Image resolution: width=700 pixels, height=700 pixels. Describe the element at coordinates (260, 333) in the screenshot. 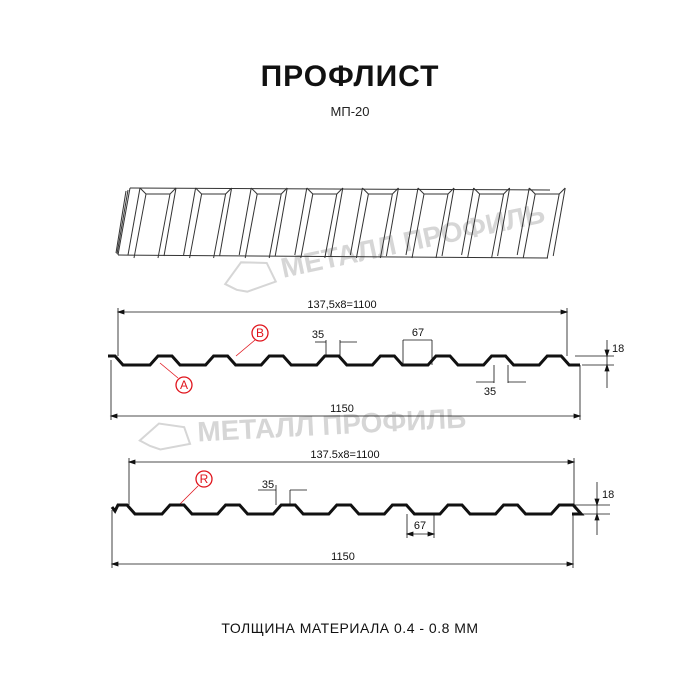

I see `marker-b: B` at that location.